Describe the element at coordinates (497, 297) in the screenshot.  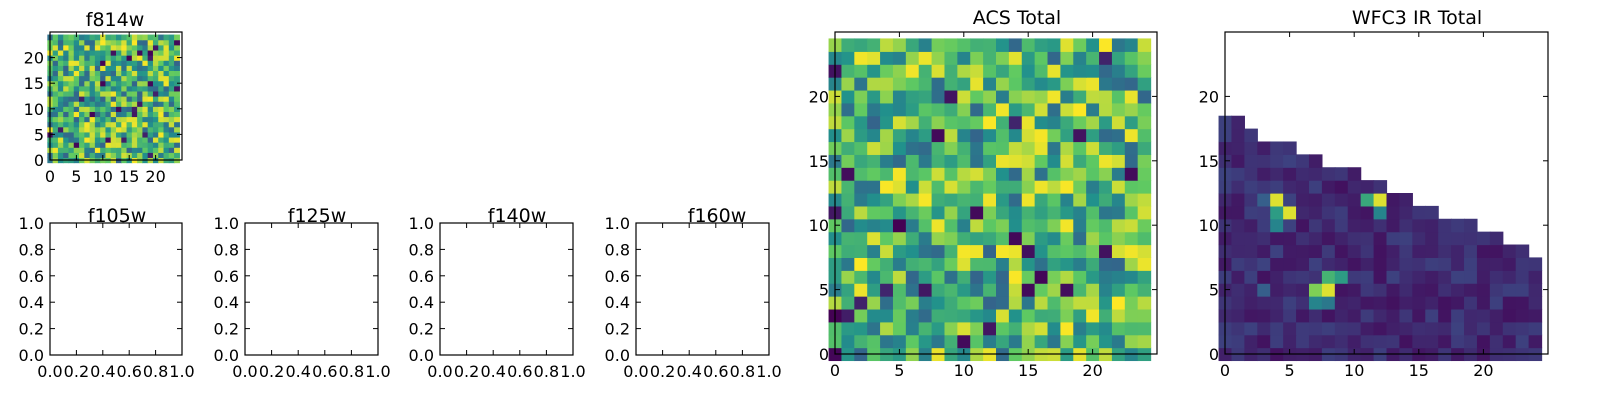
I see `axis-ticks: 0.0 0.2 0.4 0.6 0.8 1.00.00.20.40.60.81.0` at that location.